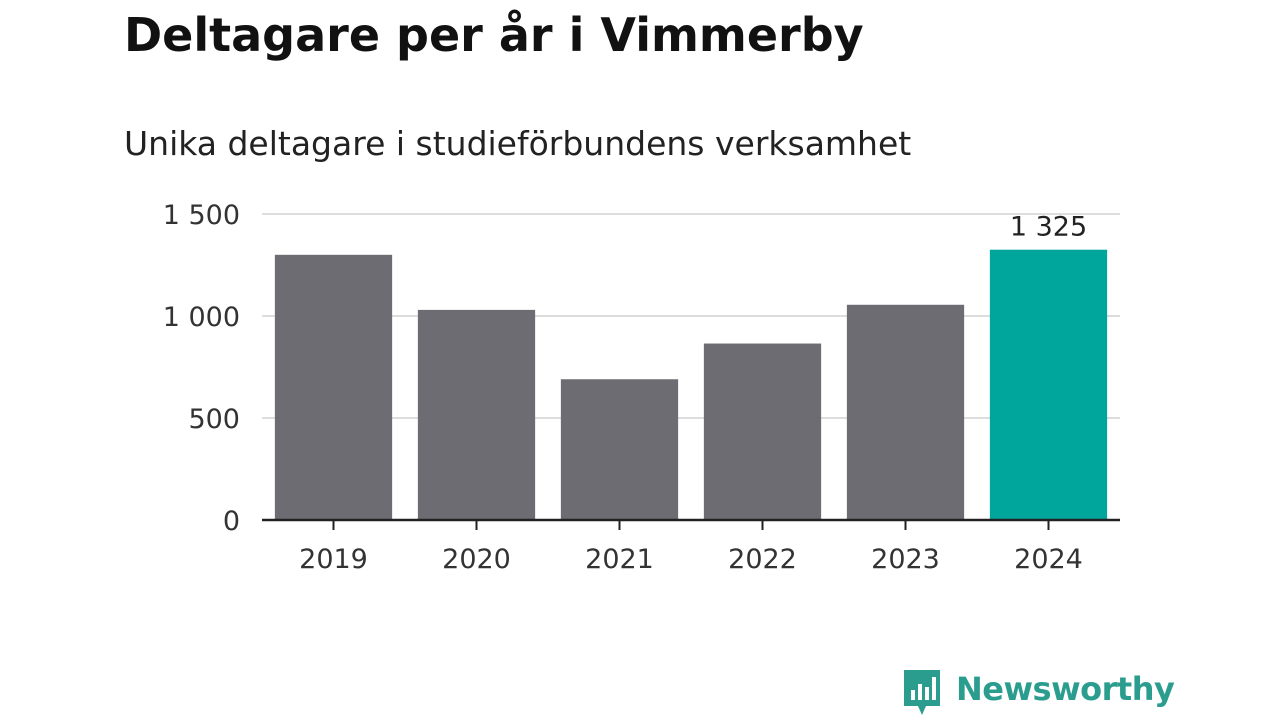 Image resolution: width=1280 pixels, height=720 pixels. Describe the element at coordinates (762, 431) in the screenshot. I see `bar-2022` at that location.